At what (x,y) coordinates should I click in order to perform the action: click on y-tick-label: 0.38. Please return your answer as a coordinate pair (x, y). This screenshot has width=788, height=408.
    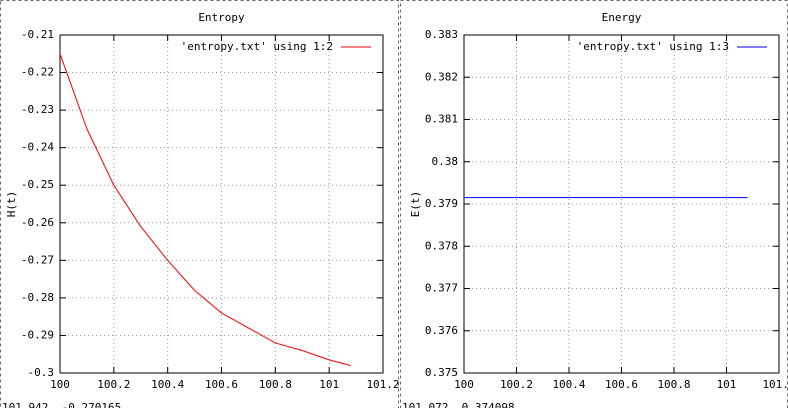
    Looking at the image, I should click on (445, 161).